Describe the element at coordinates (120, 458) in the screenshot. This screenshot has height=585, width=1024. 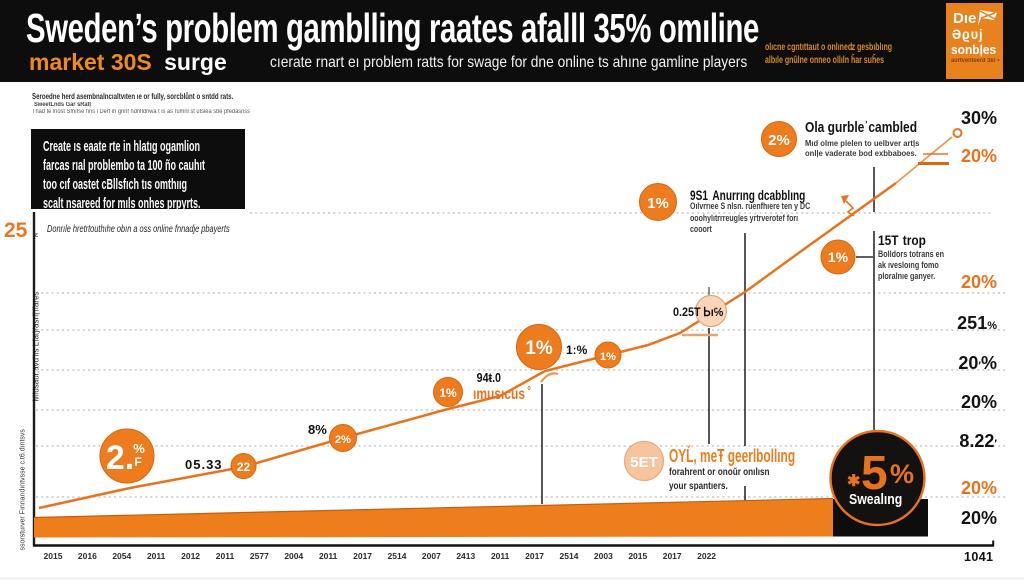
I see `svg-text: 2.` at that location.